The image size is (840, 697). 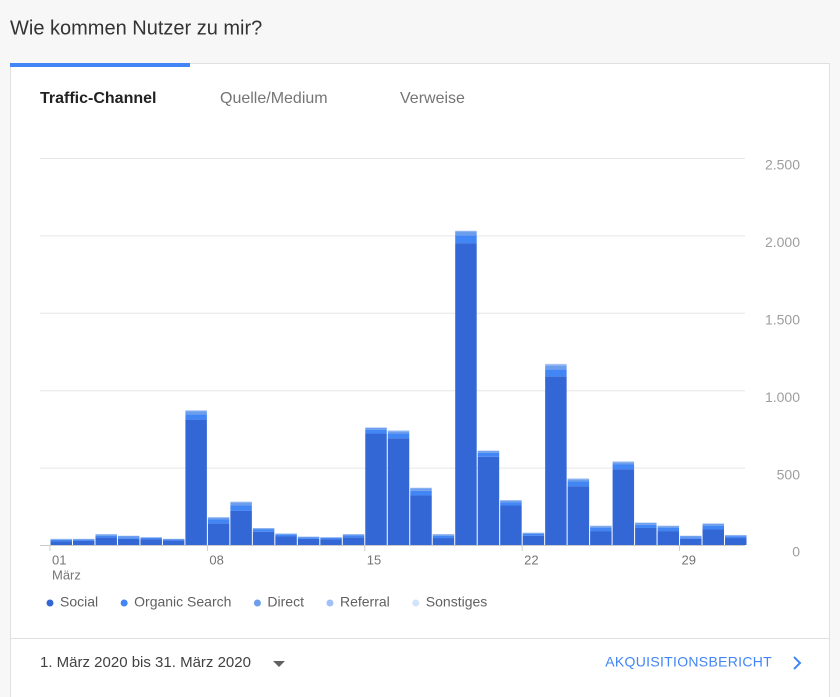 I want to click on legend-label: Referral, so click(x=365, y=602).